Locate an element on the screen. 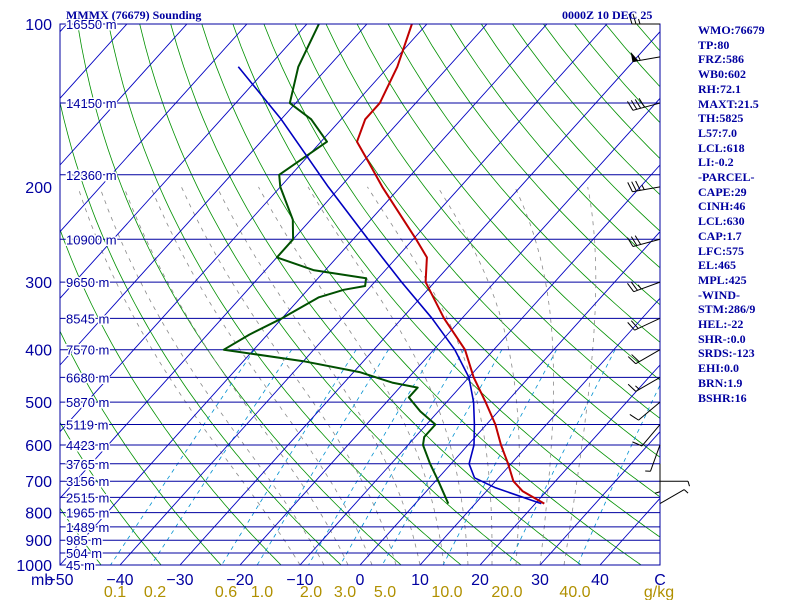 This screenshot has width=800, height=600. index-item: MAXT:21.5 is located at coordinates (728, 103).